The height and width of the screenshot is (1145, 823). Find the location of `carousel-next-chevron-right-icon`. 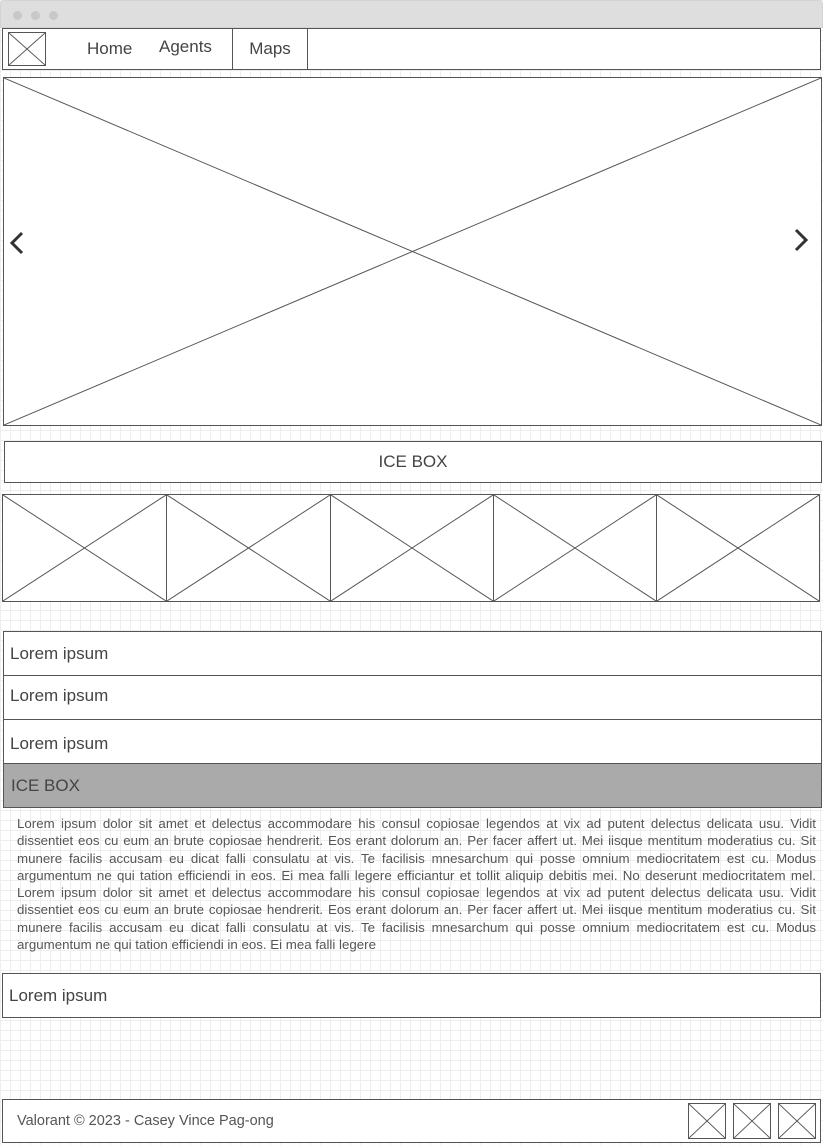

carousel-next-chevron-right-icon is located at coordinates (800, 240).